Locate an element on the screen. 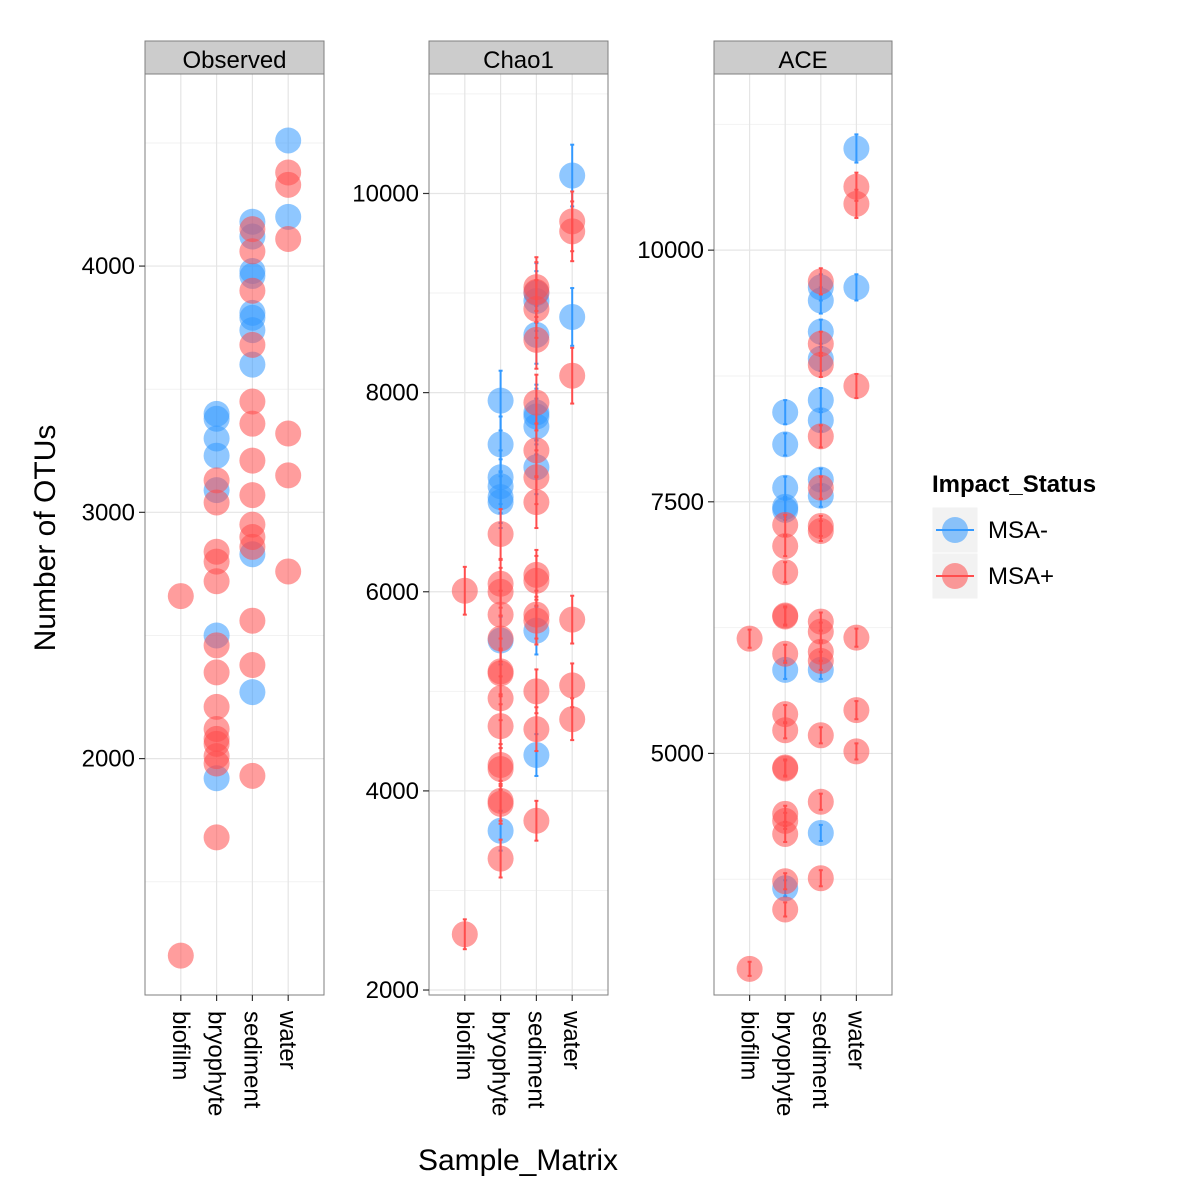 The image size is (1200, 1200). legend-entry-msa-minus: MSA- is located at coordinates (989, 530).